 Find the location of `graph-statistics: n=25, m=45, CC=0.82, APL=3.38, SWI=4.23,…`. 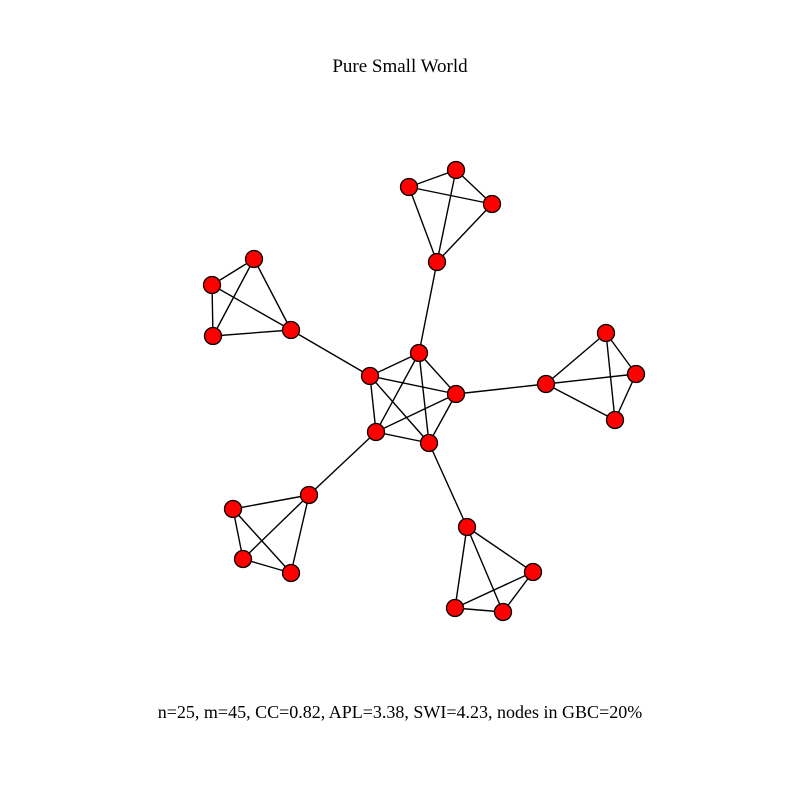

graph-statistics: n=25, m=45, CC=0.82, APL=3.38, SWI=4.23,… is located at coordinates (400, 712).